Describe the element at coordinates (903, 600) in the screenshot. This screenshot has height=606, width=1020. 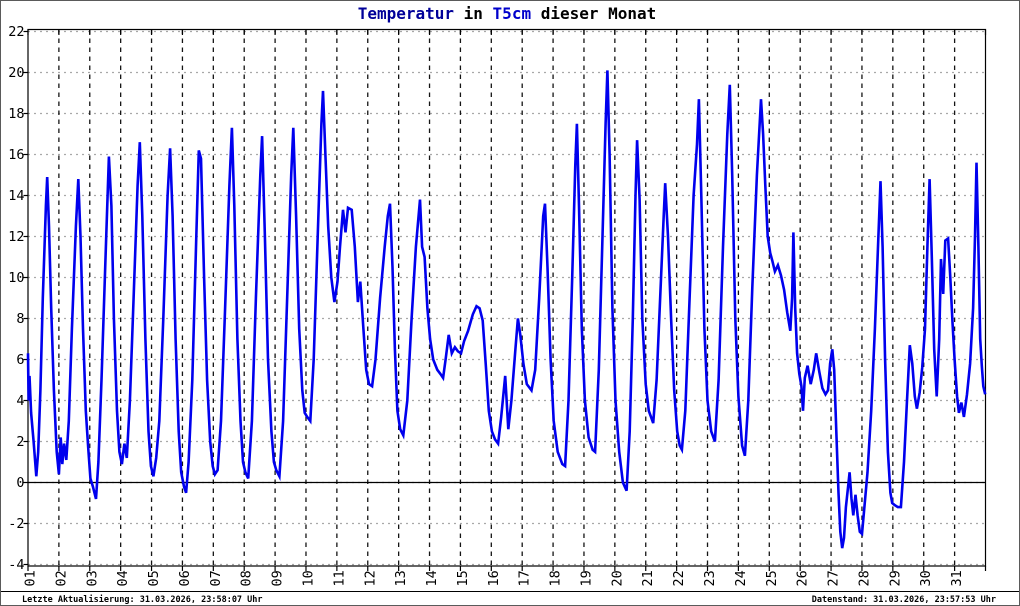
I see `data-timestamp-text: Datenstand: 31.03.2026, 23:57:53 Uhr` at that location.